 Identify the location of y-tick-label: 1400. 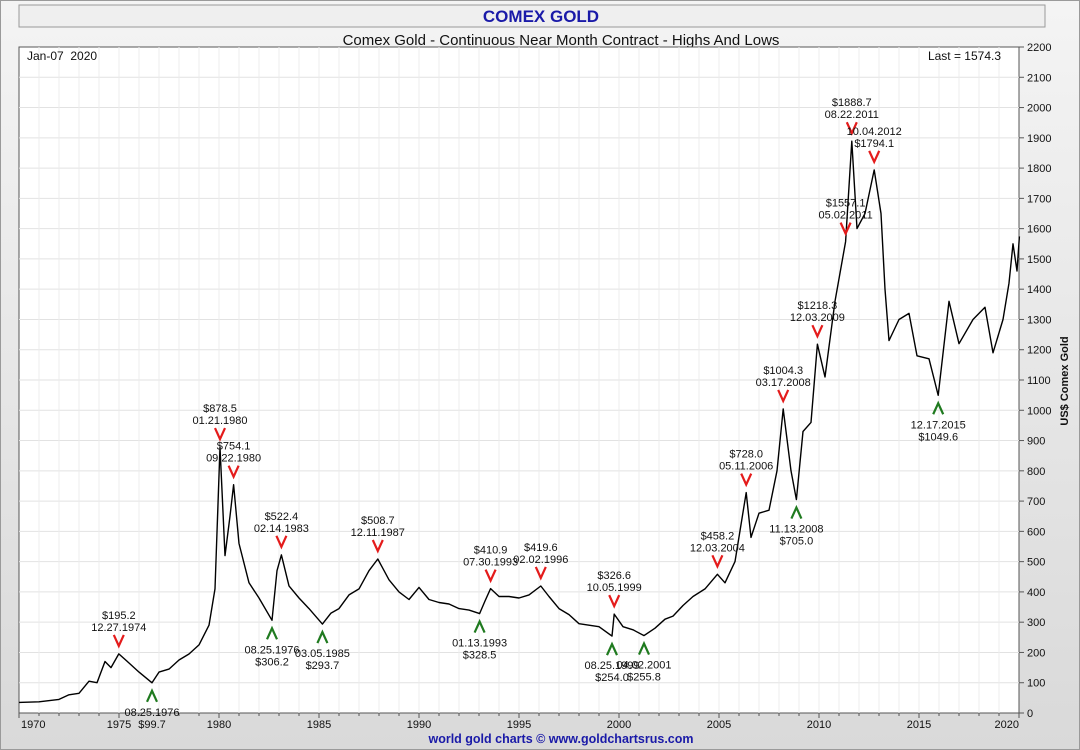
(1039, 290).